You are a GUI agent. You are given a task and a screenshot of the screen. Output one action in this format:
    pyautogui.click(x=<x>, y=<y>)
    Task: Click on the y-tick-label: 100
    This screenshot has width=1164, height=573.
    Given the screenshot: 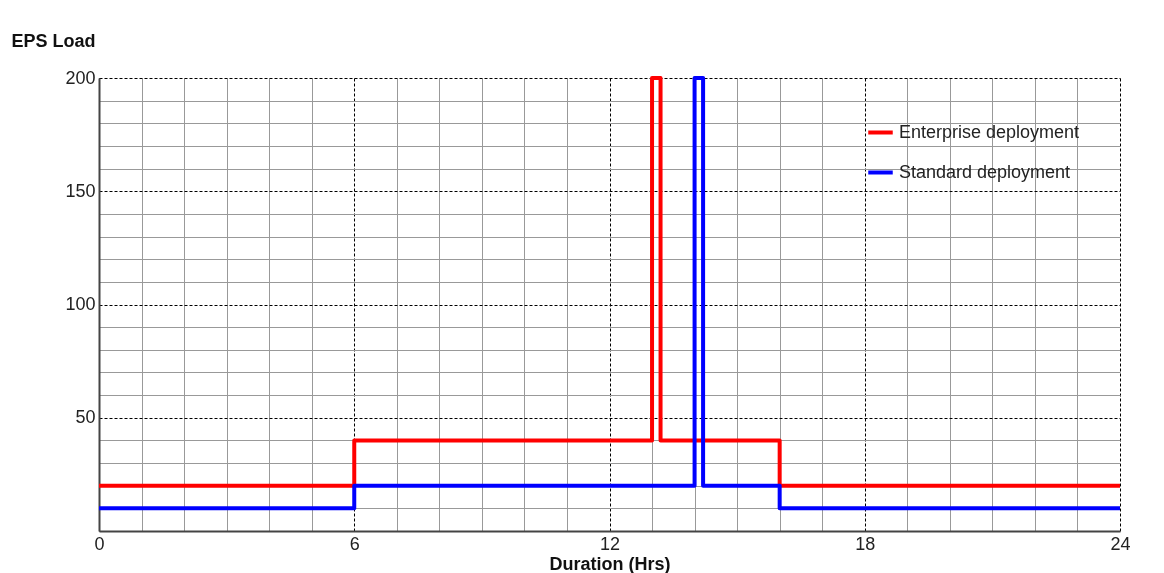 What is the action you would take?
    pyautogui.click(x=80, y=304)
    